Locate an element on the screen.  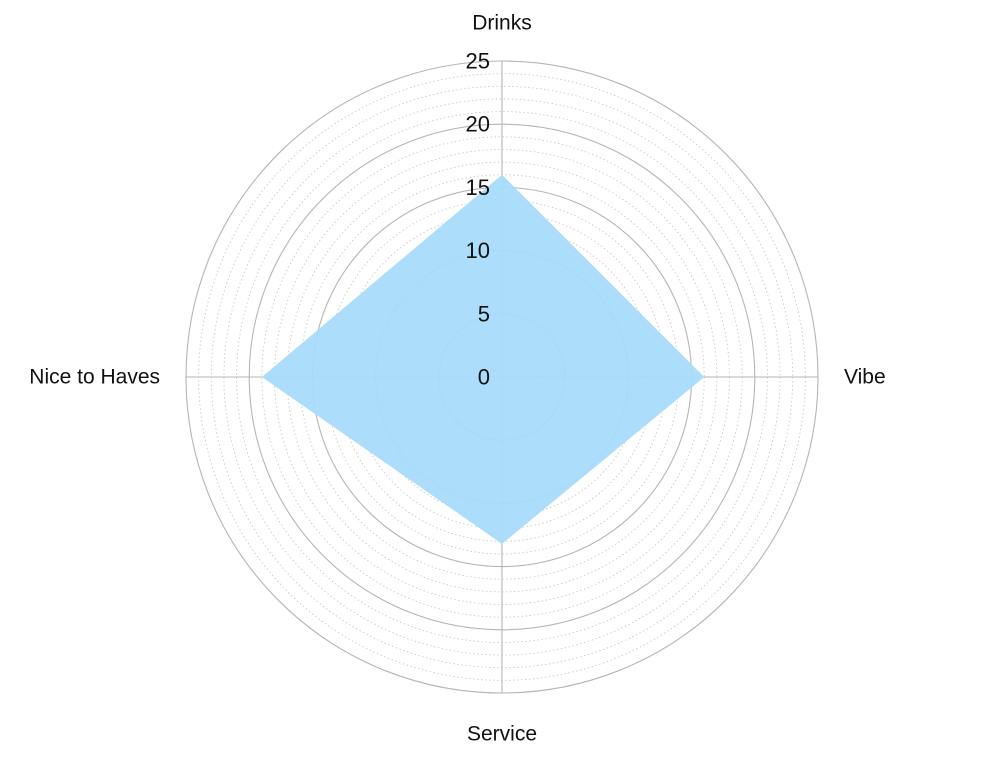
axis-label-drinks: Drinks is located at coordinates (502, 23).